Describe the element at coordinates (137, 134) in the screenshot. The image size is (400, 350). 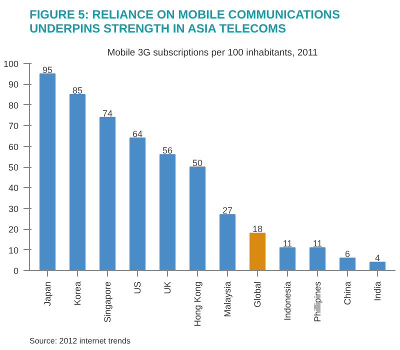
I see `data-label: 64` at that location.